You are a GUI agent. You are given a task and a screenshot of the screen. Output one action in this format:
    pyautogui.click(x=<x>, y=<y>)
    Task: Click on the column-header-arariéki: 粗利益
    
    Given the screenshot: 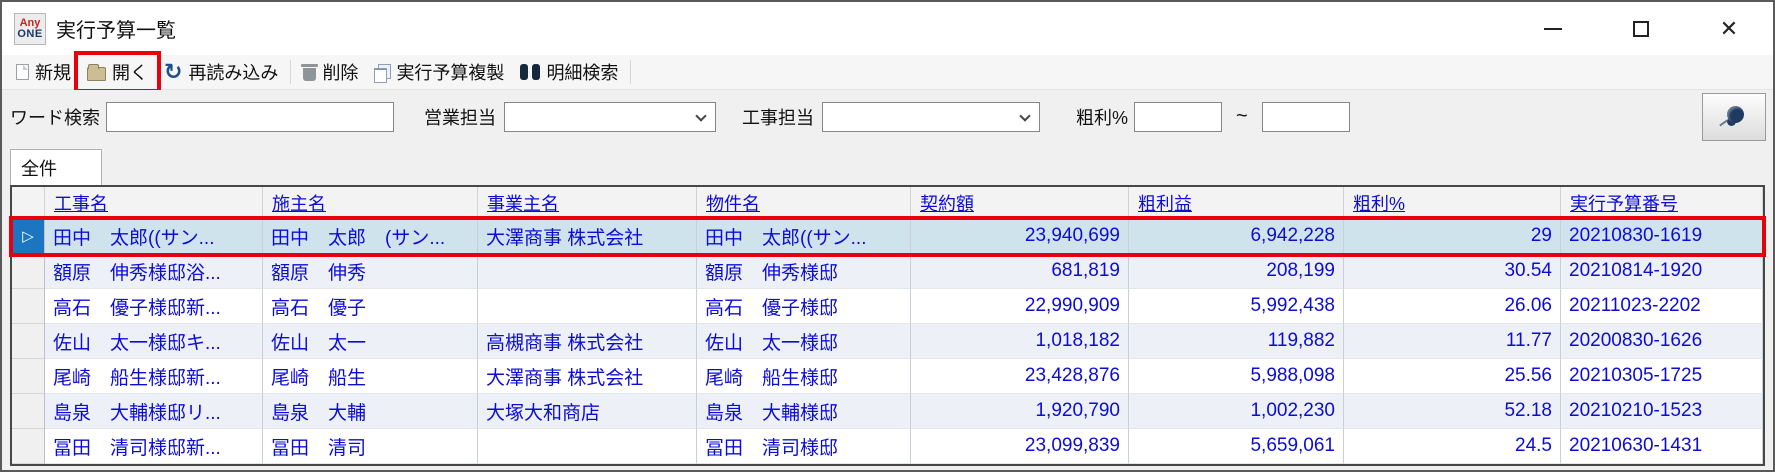 What is the action you would take?
    pyautogui.click(x=1236, y=202)
    